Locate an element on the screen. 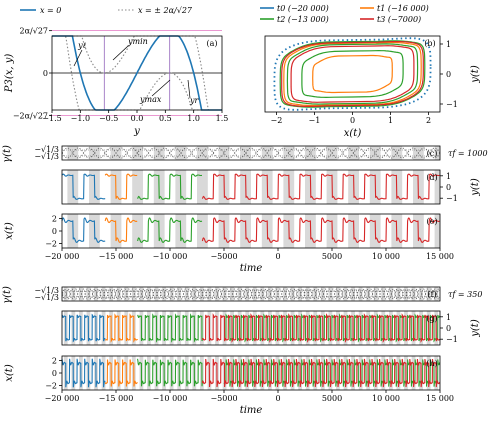  axes-frame is located at coordinates (251, 294).